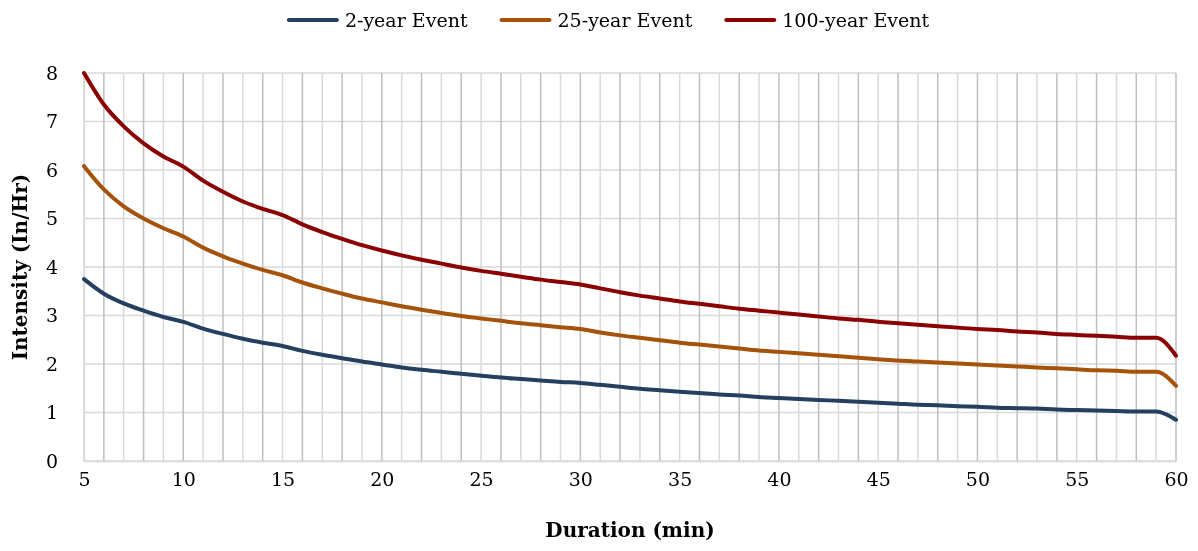 The width and height of the screenshot is (1198, 551). Describe the element at coordinates (406, 20) in the screenshot. I see `legend-label: 2-year Event` at that location.